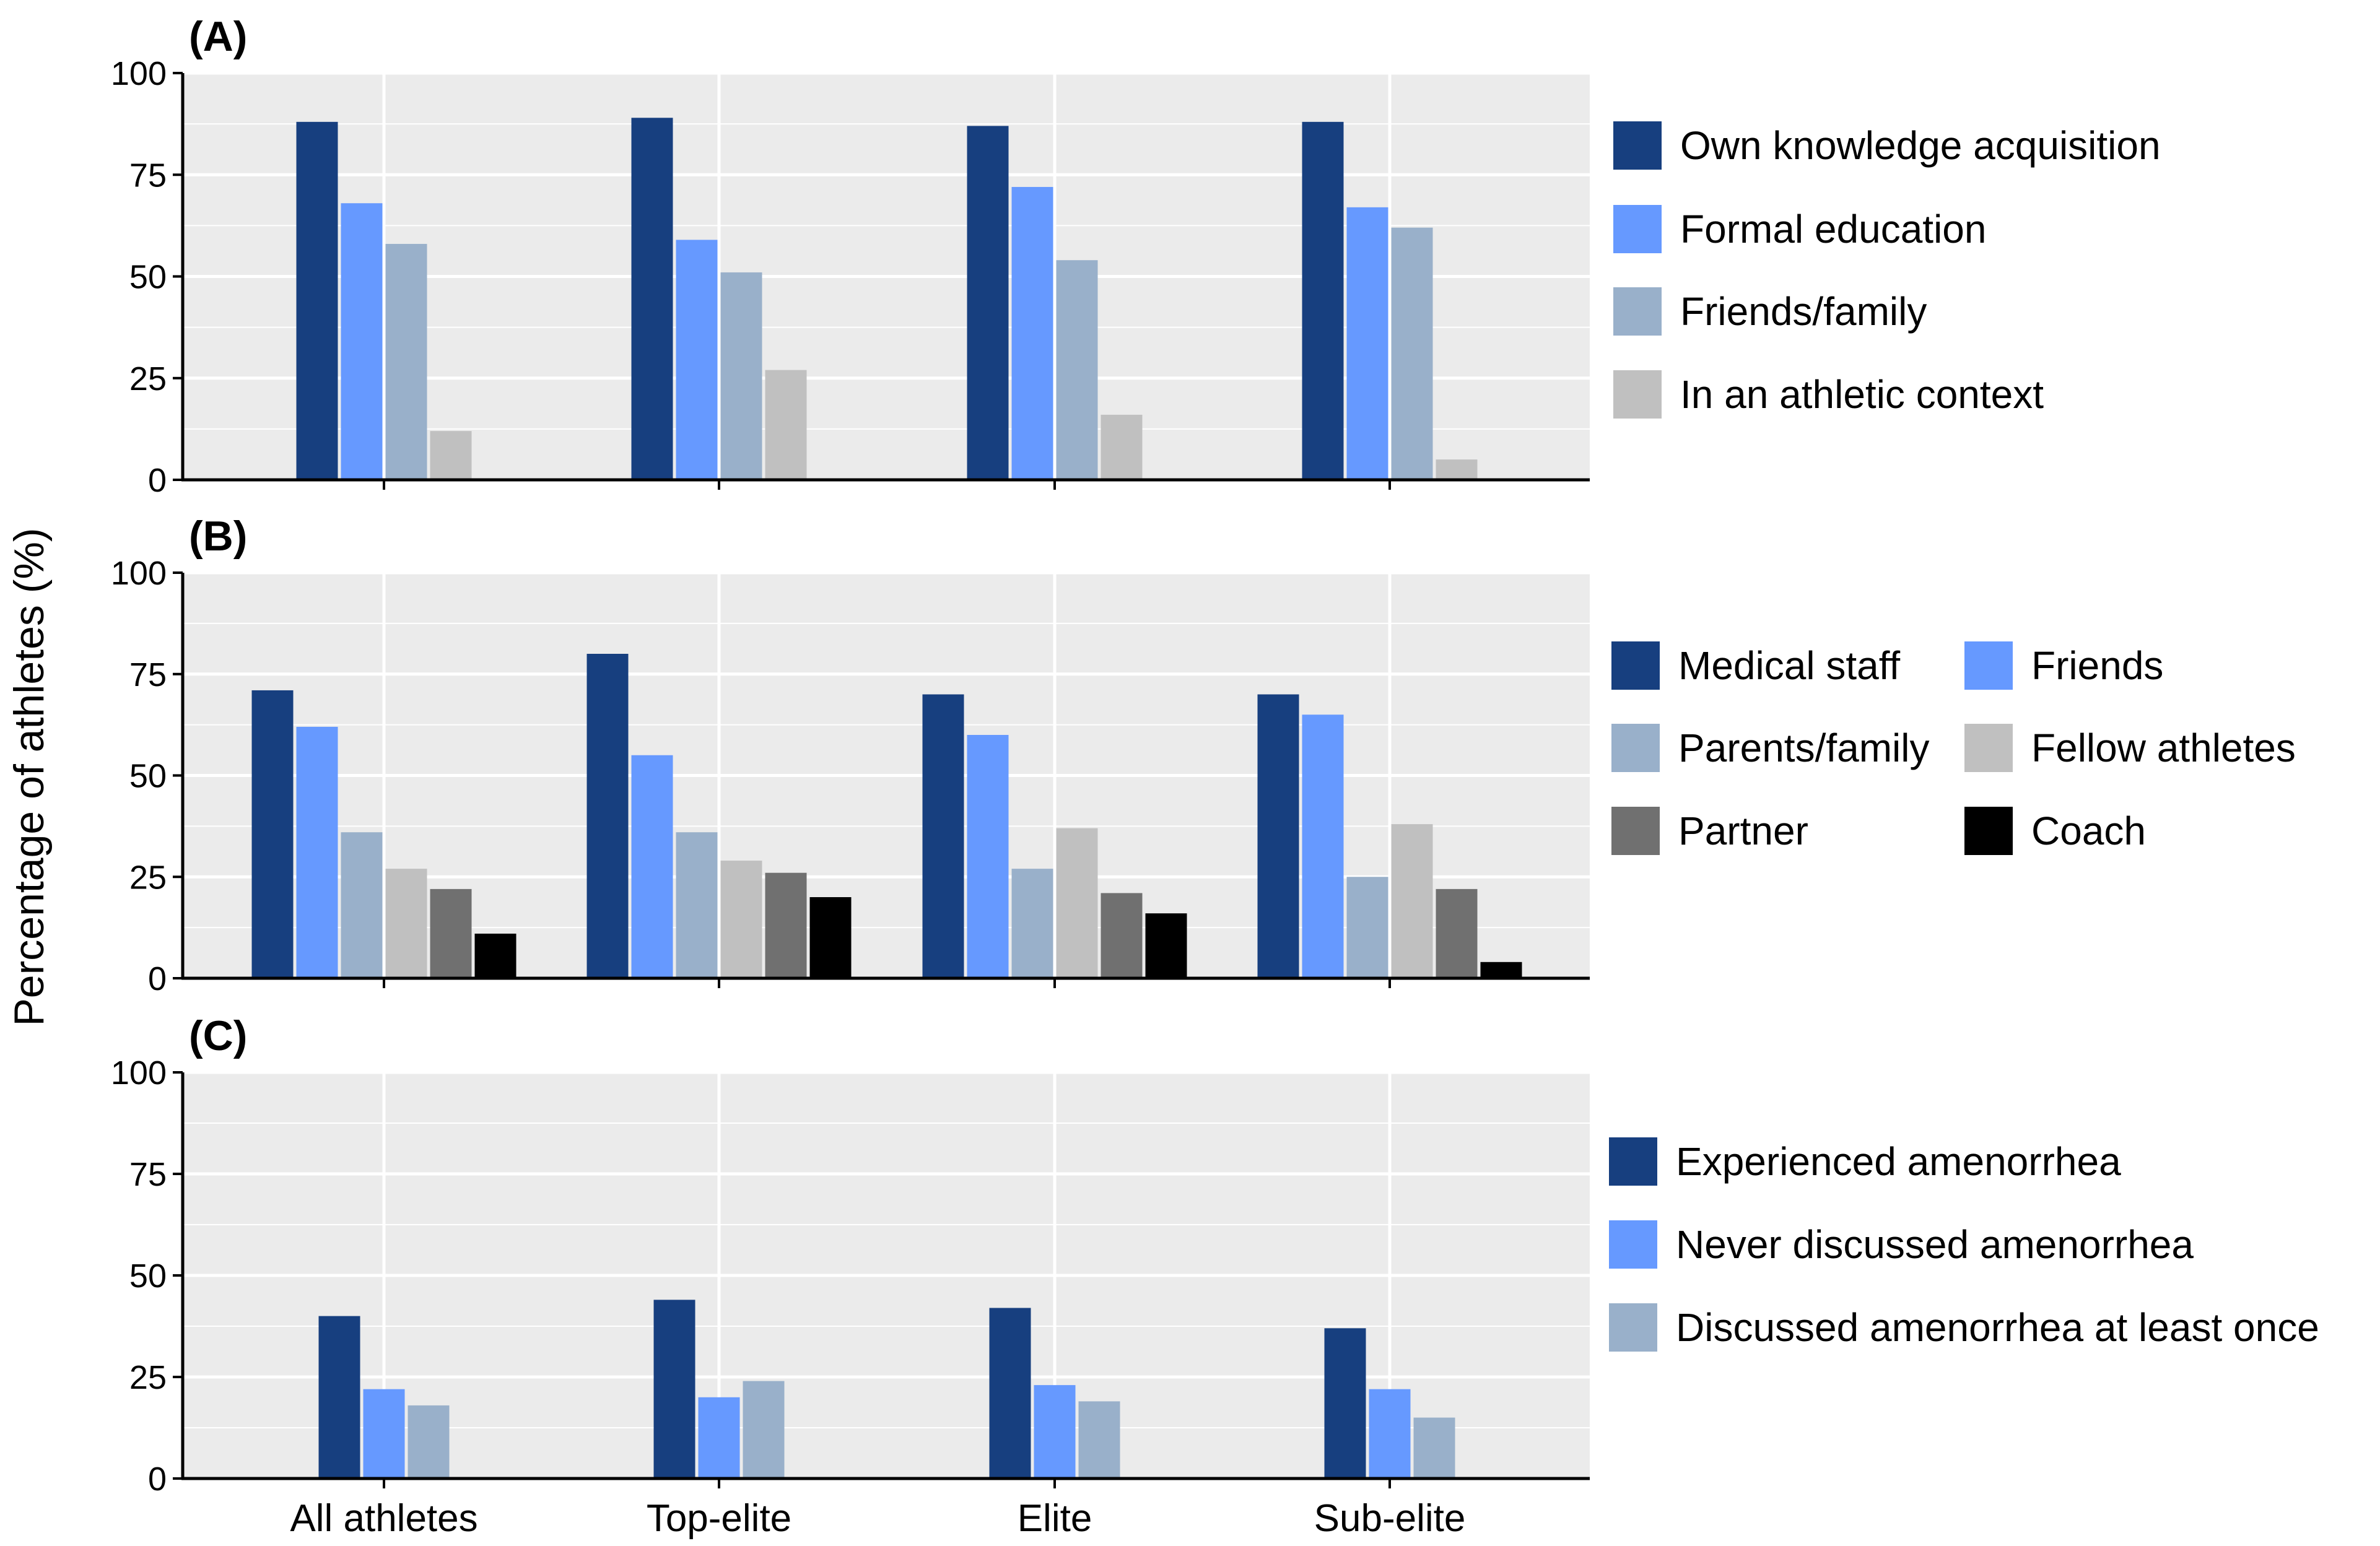 The width and height of the screenshot is (2380, 1546). Describe the element at coordinates (2097, 665) in the screenshot. I see `legend-label: Friends` at that location.